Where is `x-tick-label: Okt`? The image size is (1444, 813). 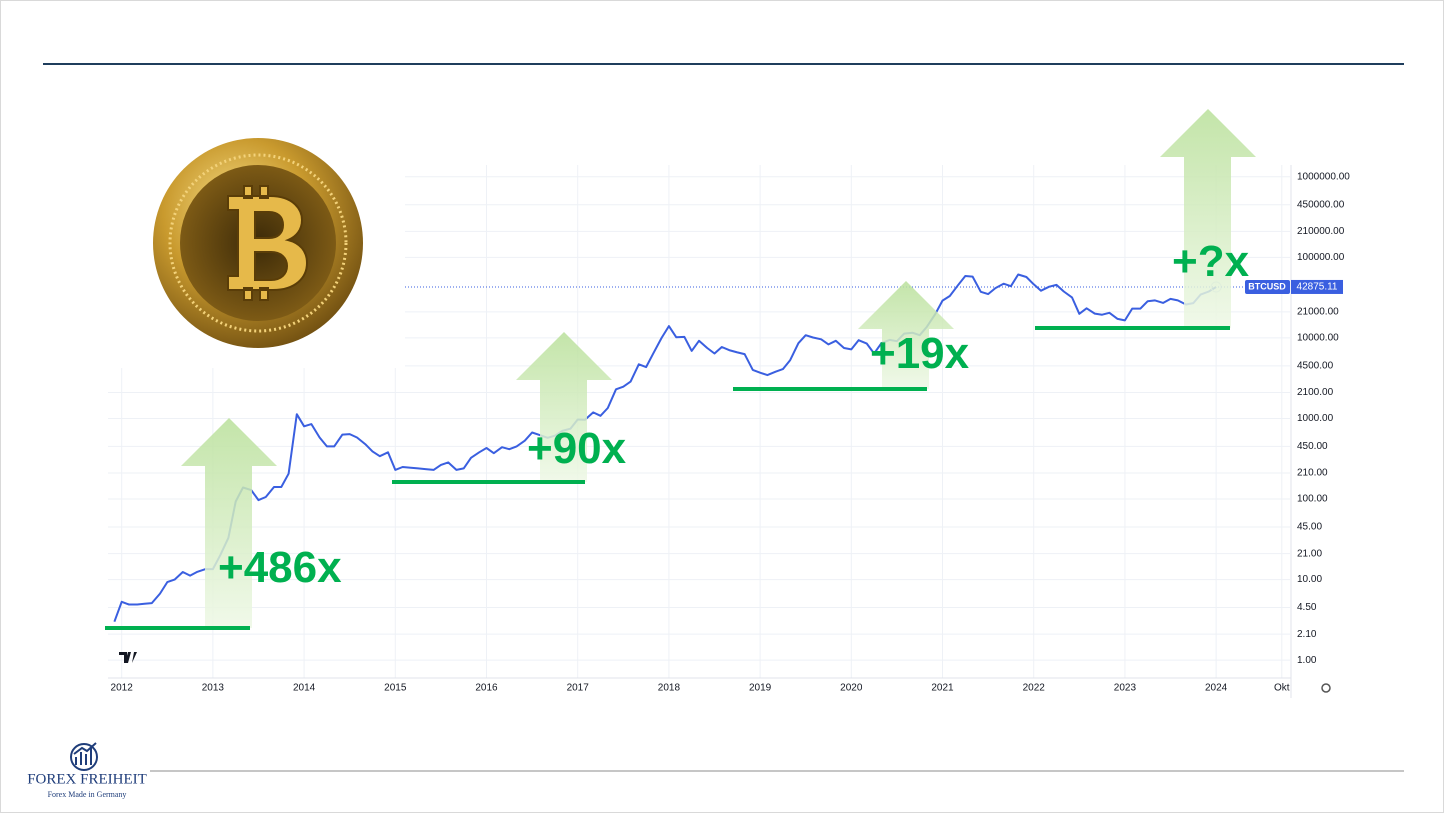 x-tick-label: Okt is located at coordinates (1282, 688).